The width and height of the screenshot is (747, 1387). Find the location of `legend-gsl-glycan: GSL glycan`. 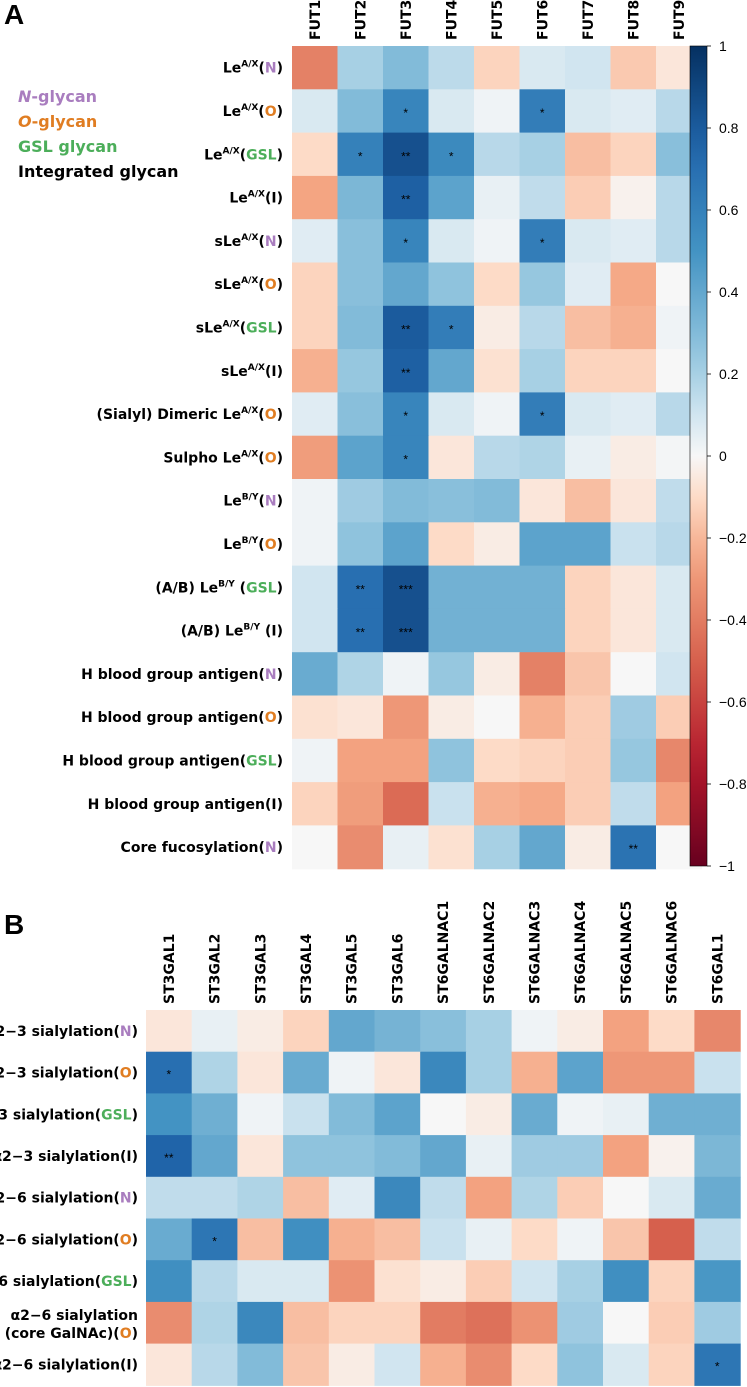

legend-gsl-glycan: GSL glycan is located at coordinates (67, 146).